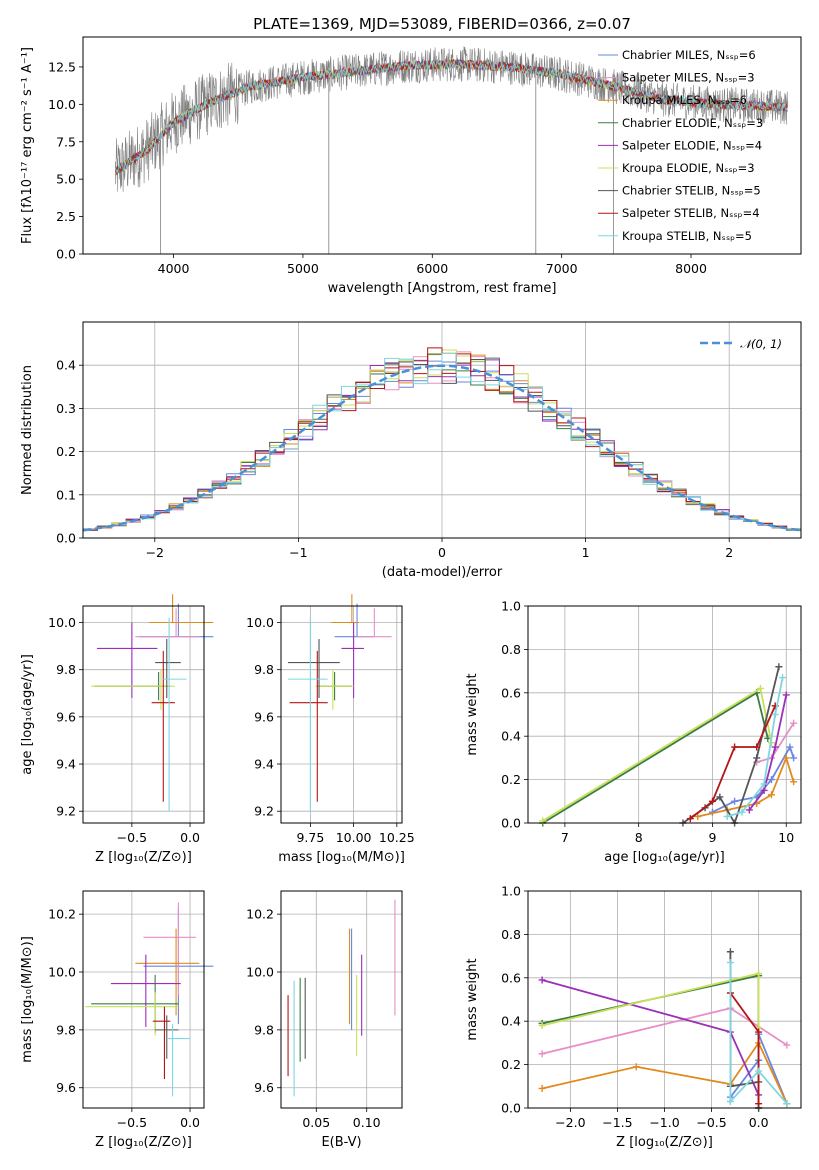 The width and height of the screenshot is (819, 1170). Describe the element at coordinates (511, 606) in the screenshot. I see `y-tick-label: 1.0` at that location.